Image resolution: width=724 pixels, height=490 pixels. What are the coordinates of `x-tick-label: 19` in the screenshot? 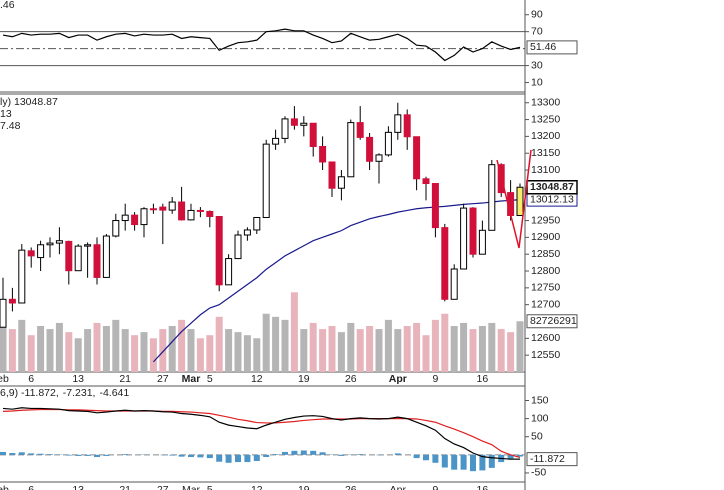 It's located at (304, 379).